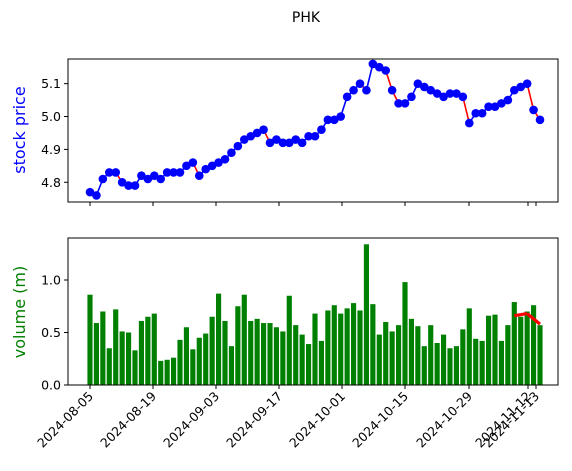 The image size is (572, 471). Describe the element at coordinates (51, 116) in the screenshot. I see `price-y-tick-label: 5.0` at that location.